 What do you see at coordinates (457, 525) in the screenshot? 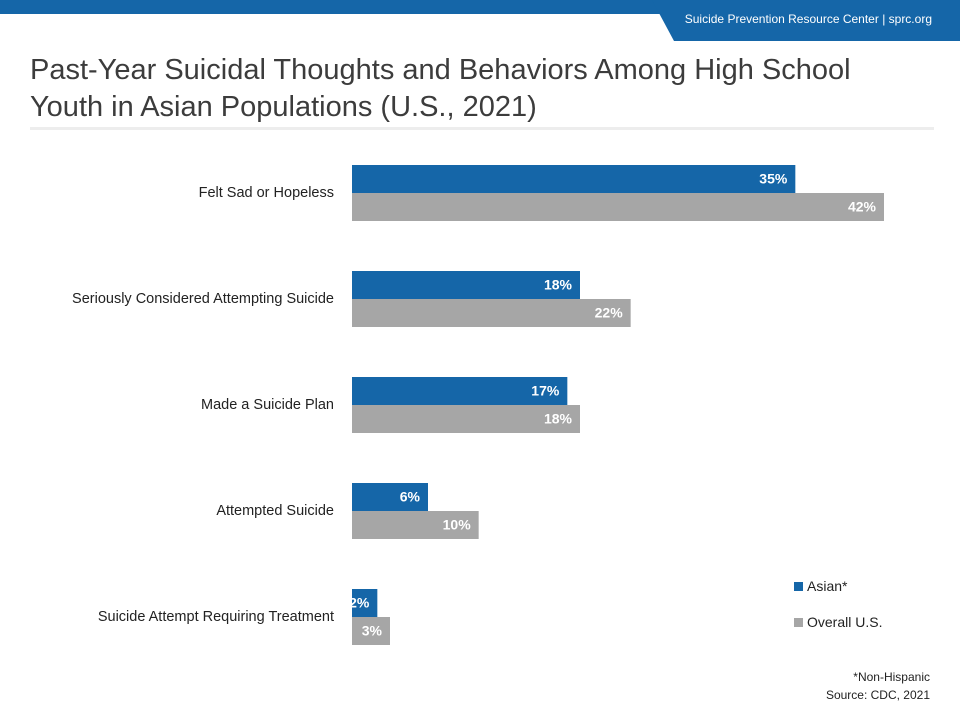
I see `data-label-overall-u-s-attempted-suicide: 10%` at bounding box center [457, 525].